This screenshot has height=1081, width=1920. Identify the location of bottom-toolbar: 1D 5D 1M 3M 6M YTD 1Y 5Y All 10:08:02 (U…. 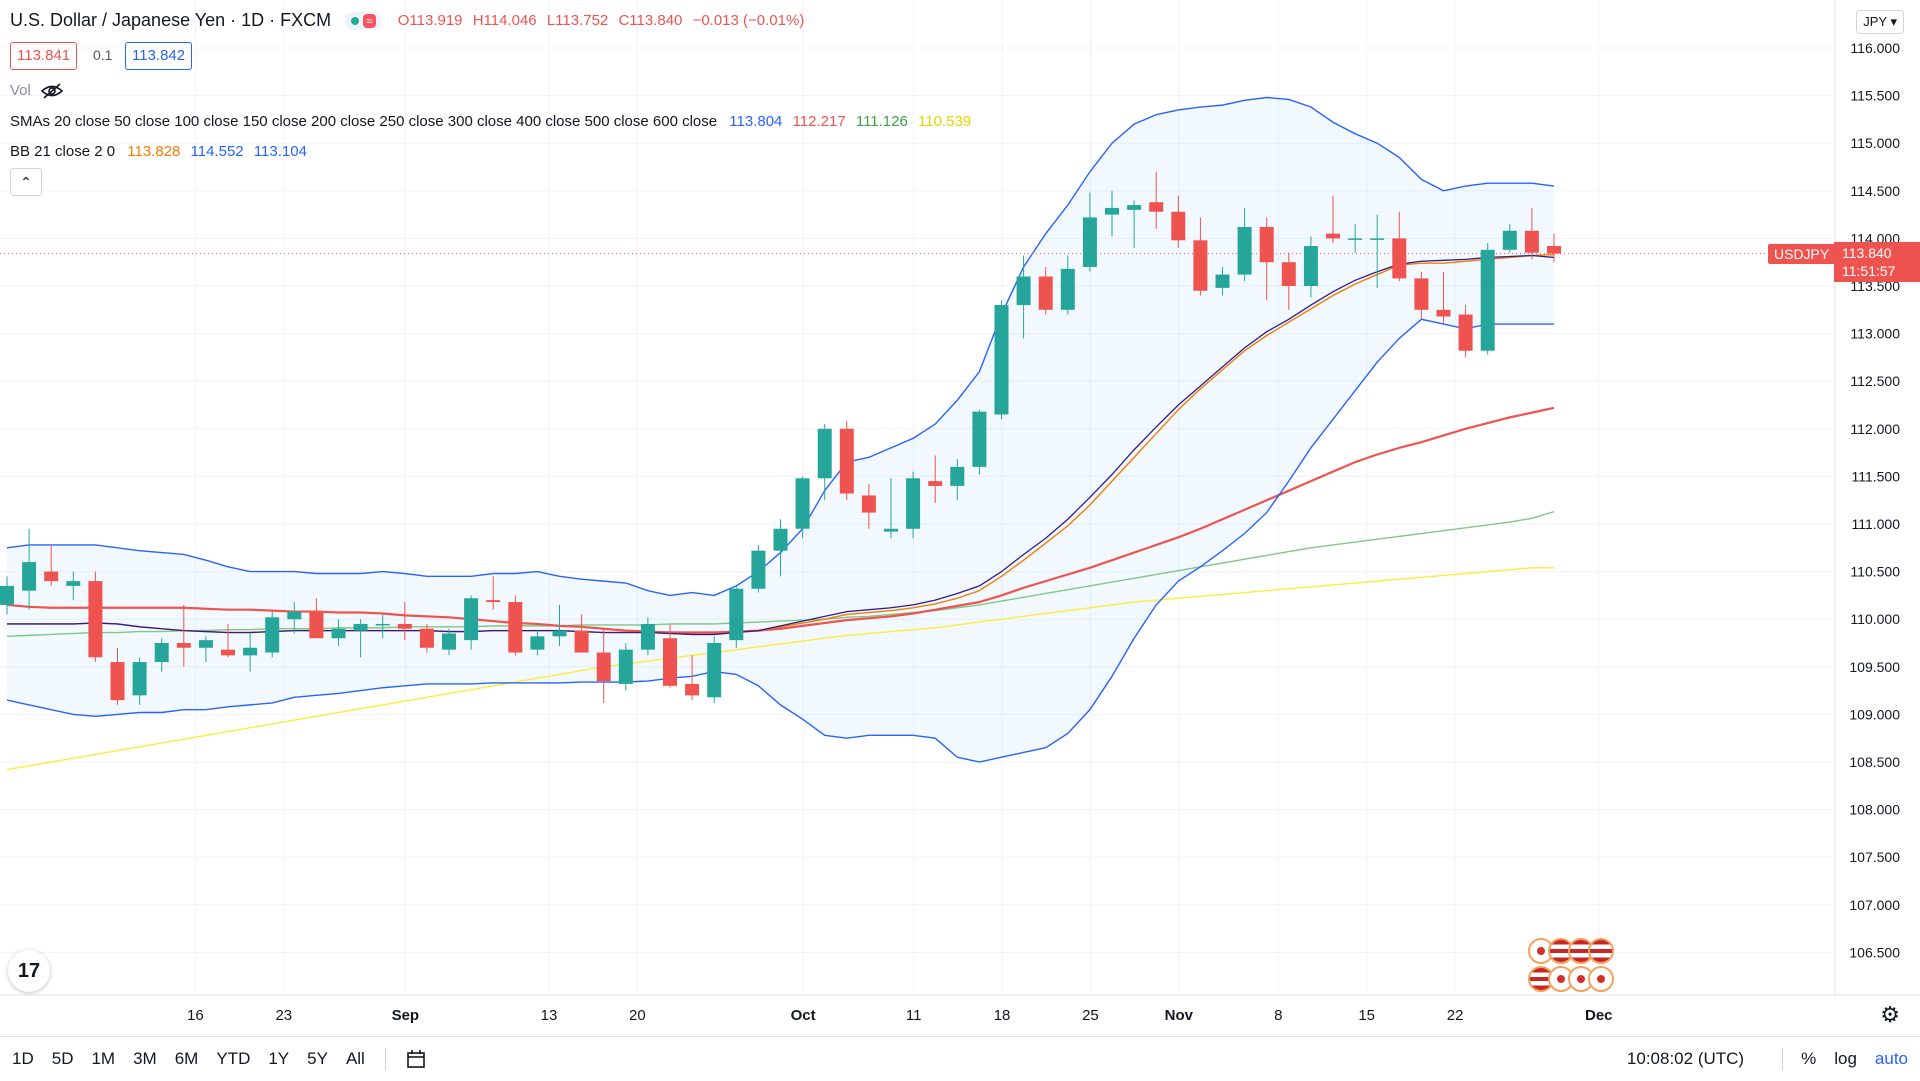
(960, 1058).